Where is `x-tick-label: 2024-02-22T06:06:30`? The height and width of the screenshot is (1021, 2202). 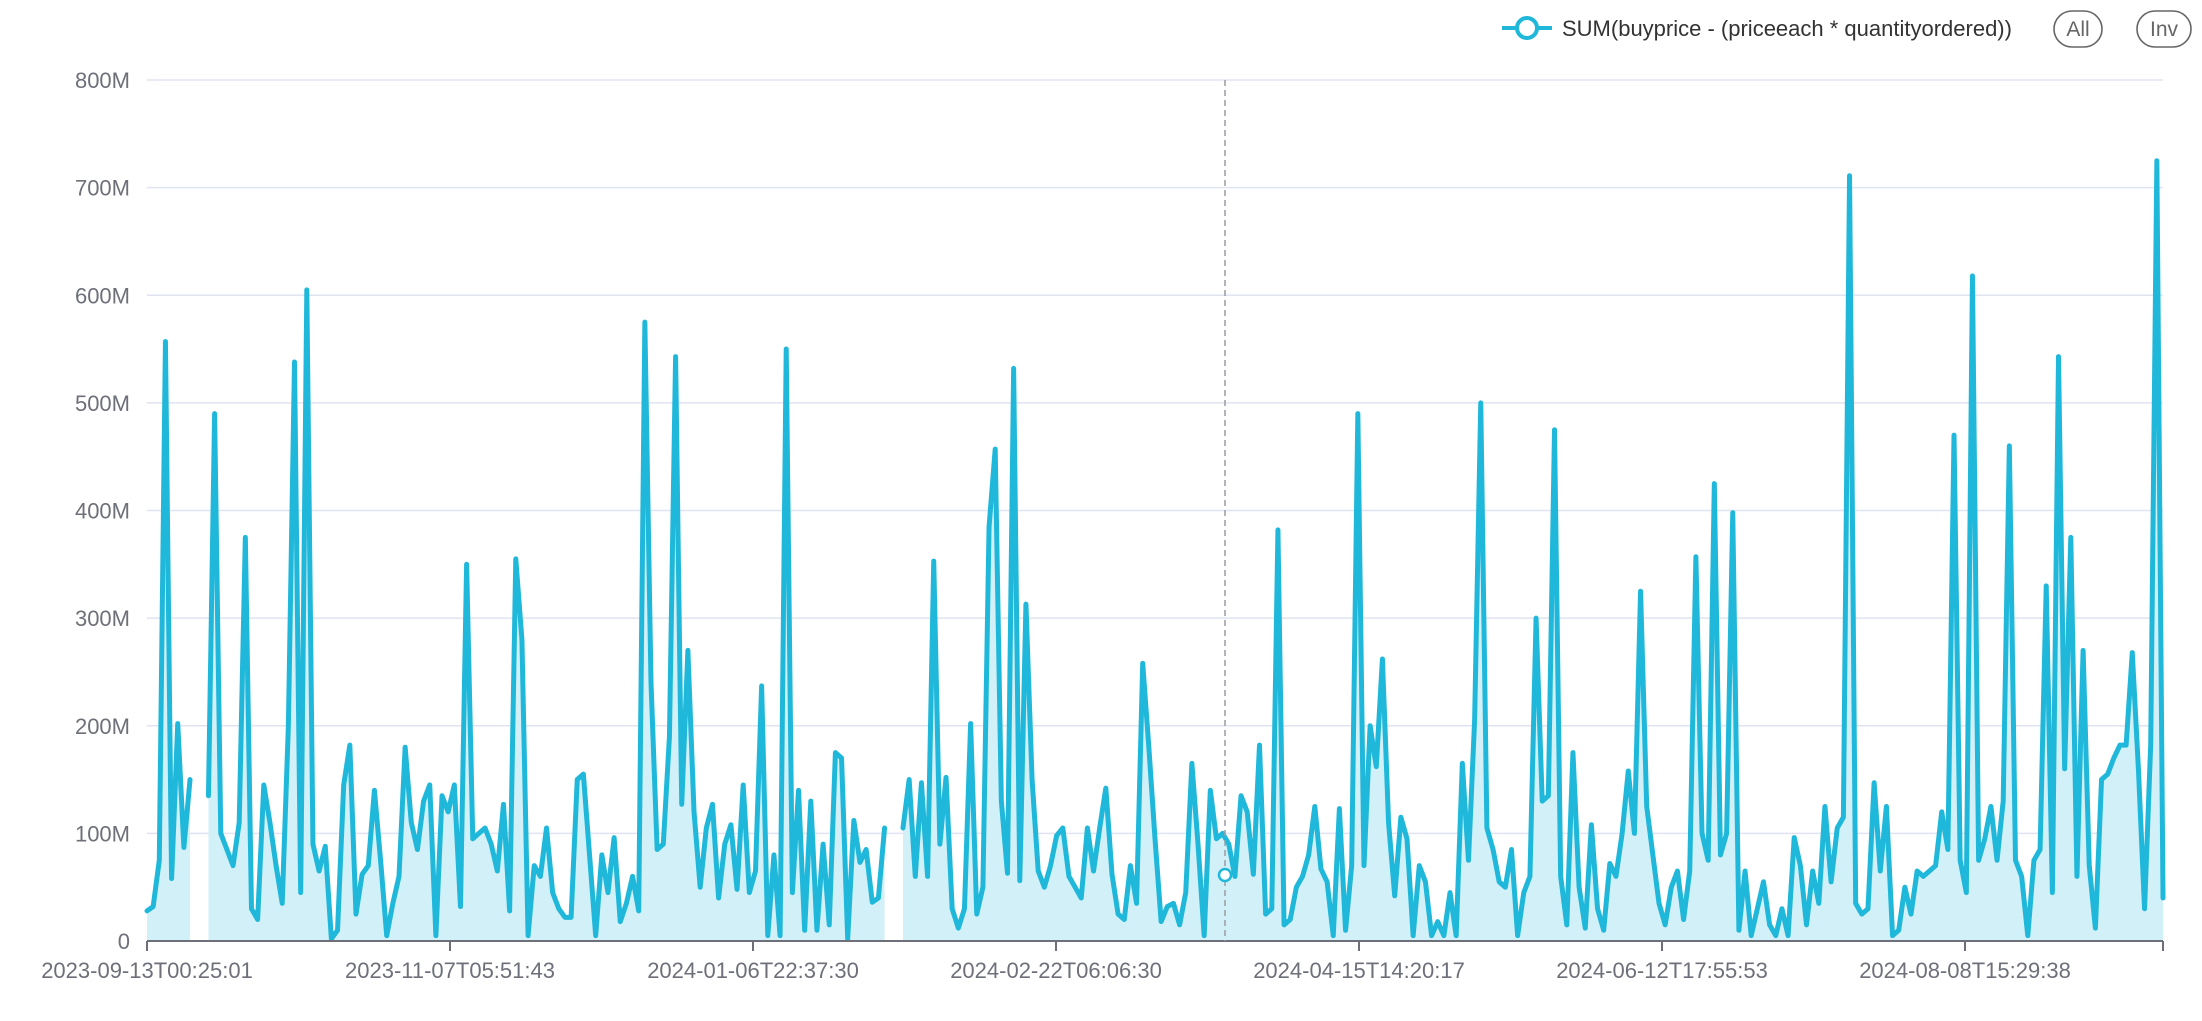 x-tick-label: 2024-02-22T06:06:30 is located at coordinates (1056, 970).